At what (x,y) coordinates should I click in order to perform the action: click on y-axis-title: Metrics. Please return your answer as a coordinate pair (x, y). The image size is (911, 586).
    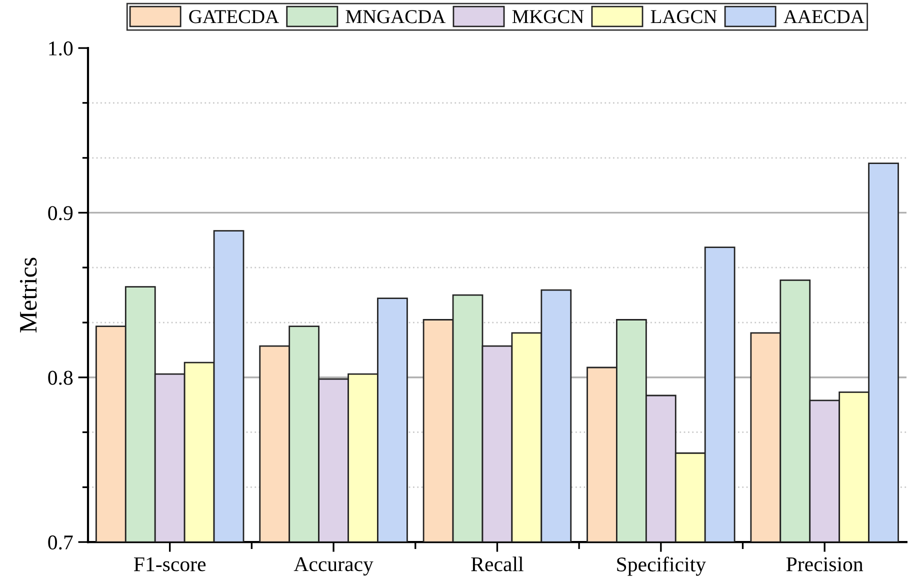
    Looking at the image, I should click on (28, 295).